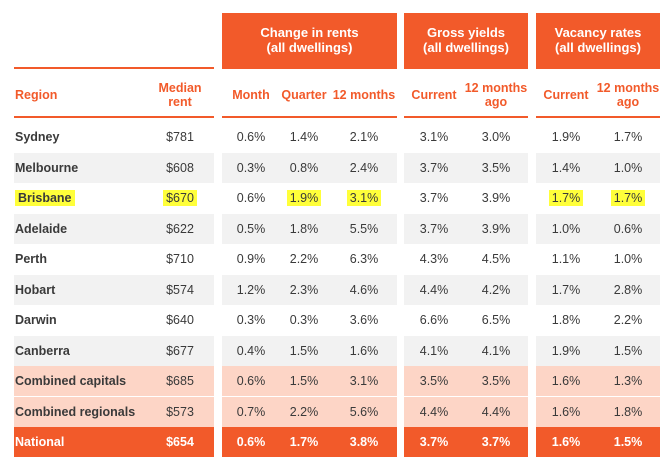 This screenshot has height=464, width=668. What do you see at coordinates (180, 289) in the screenshot?
I see `cell-value: $574` at bounding box center [180, 289].